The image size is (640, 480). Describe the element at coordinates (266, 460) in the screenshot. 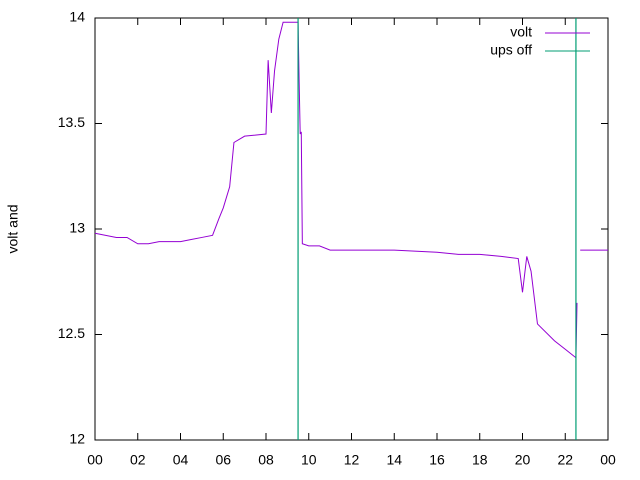

I see `x-tick-label: 08` at that location.